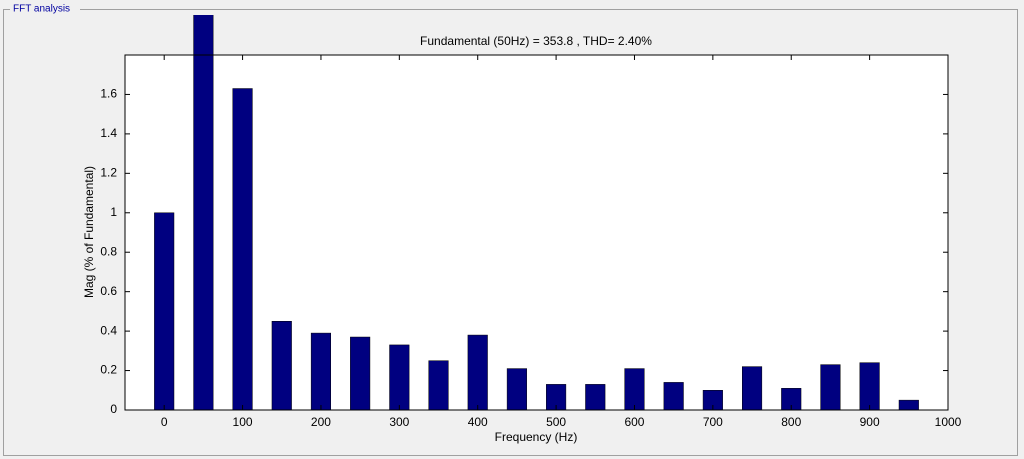 The image size is (1024, 459). What do you see at coordinates (108, 94) in the screenshot?
I see `y-tick-label: 1.6` at bounding box center [108, 94].